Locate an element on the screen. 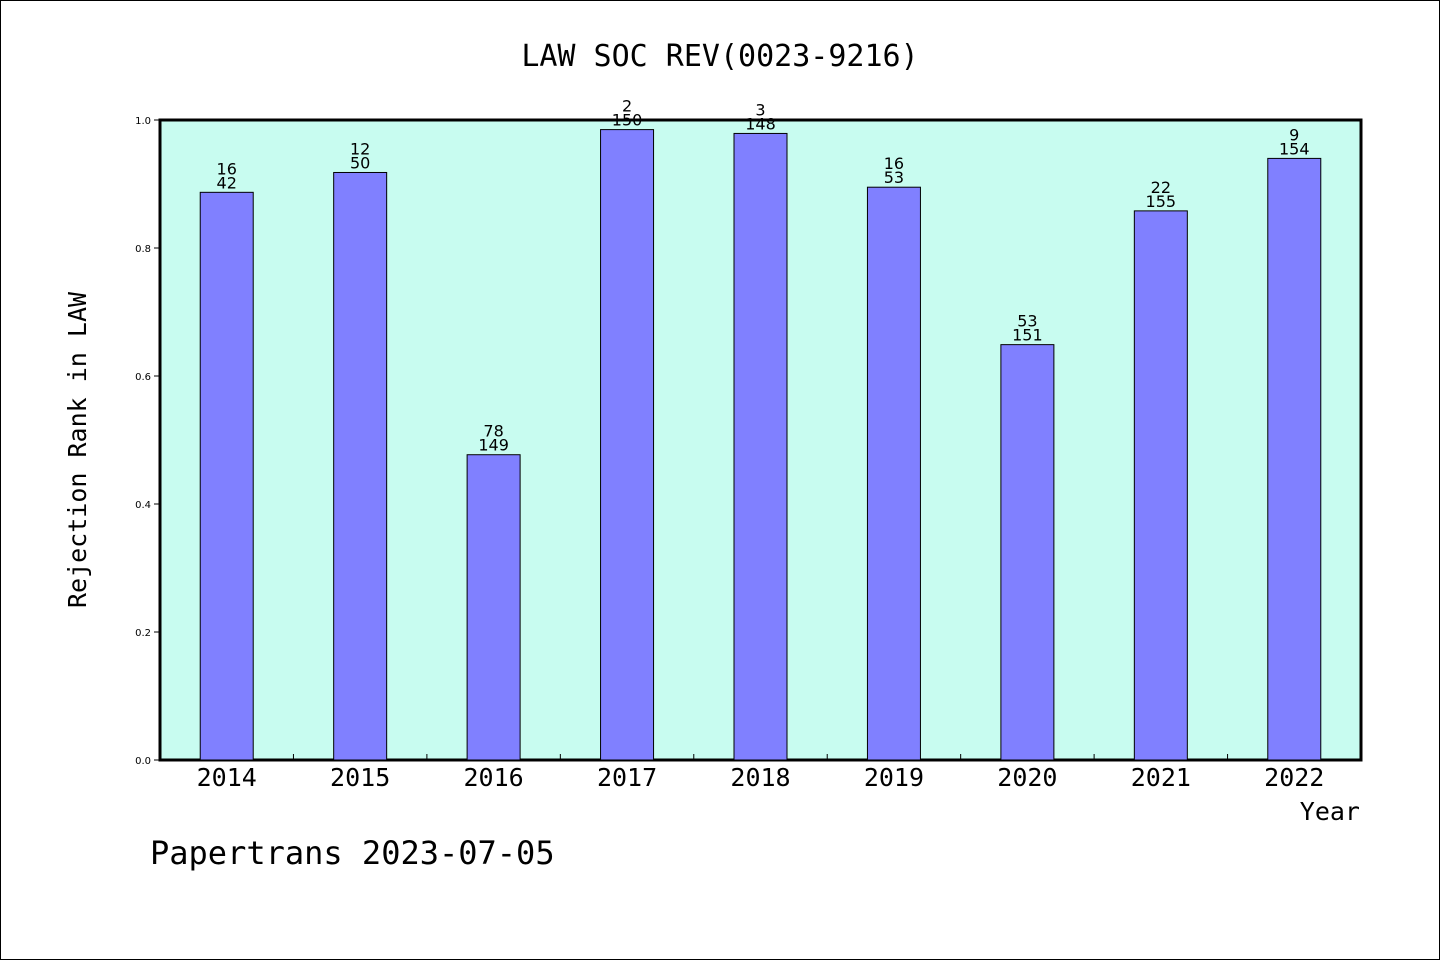  x-tick-label: 2014 is located at coordinates (227, 777).